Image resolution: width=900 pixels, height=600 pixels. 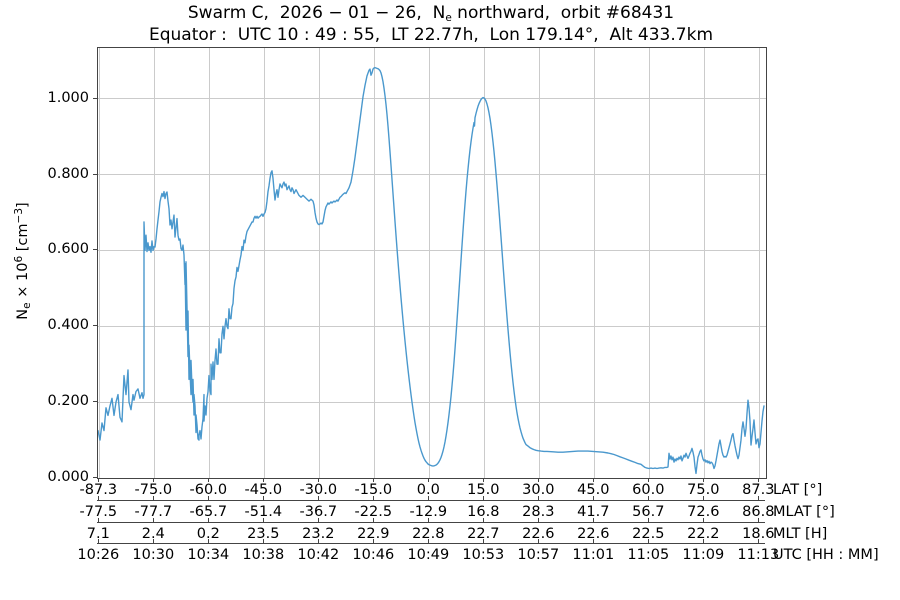 What do you see at coordinates (648, 512) in the screenshot?
I see `x-row-tick-label: 56.7` at bounding box center [648, 512].